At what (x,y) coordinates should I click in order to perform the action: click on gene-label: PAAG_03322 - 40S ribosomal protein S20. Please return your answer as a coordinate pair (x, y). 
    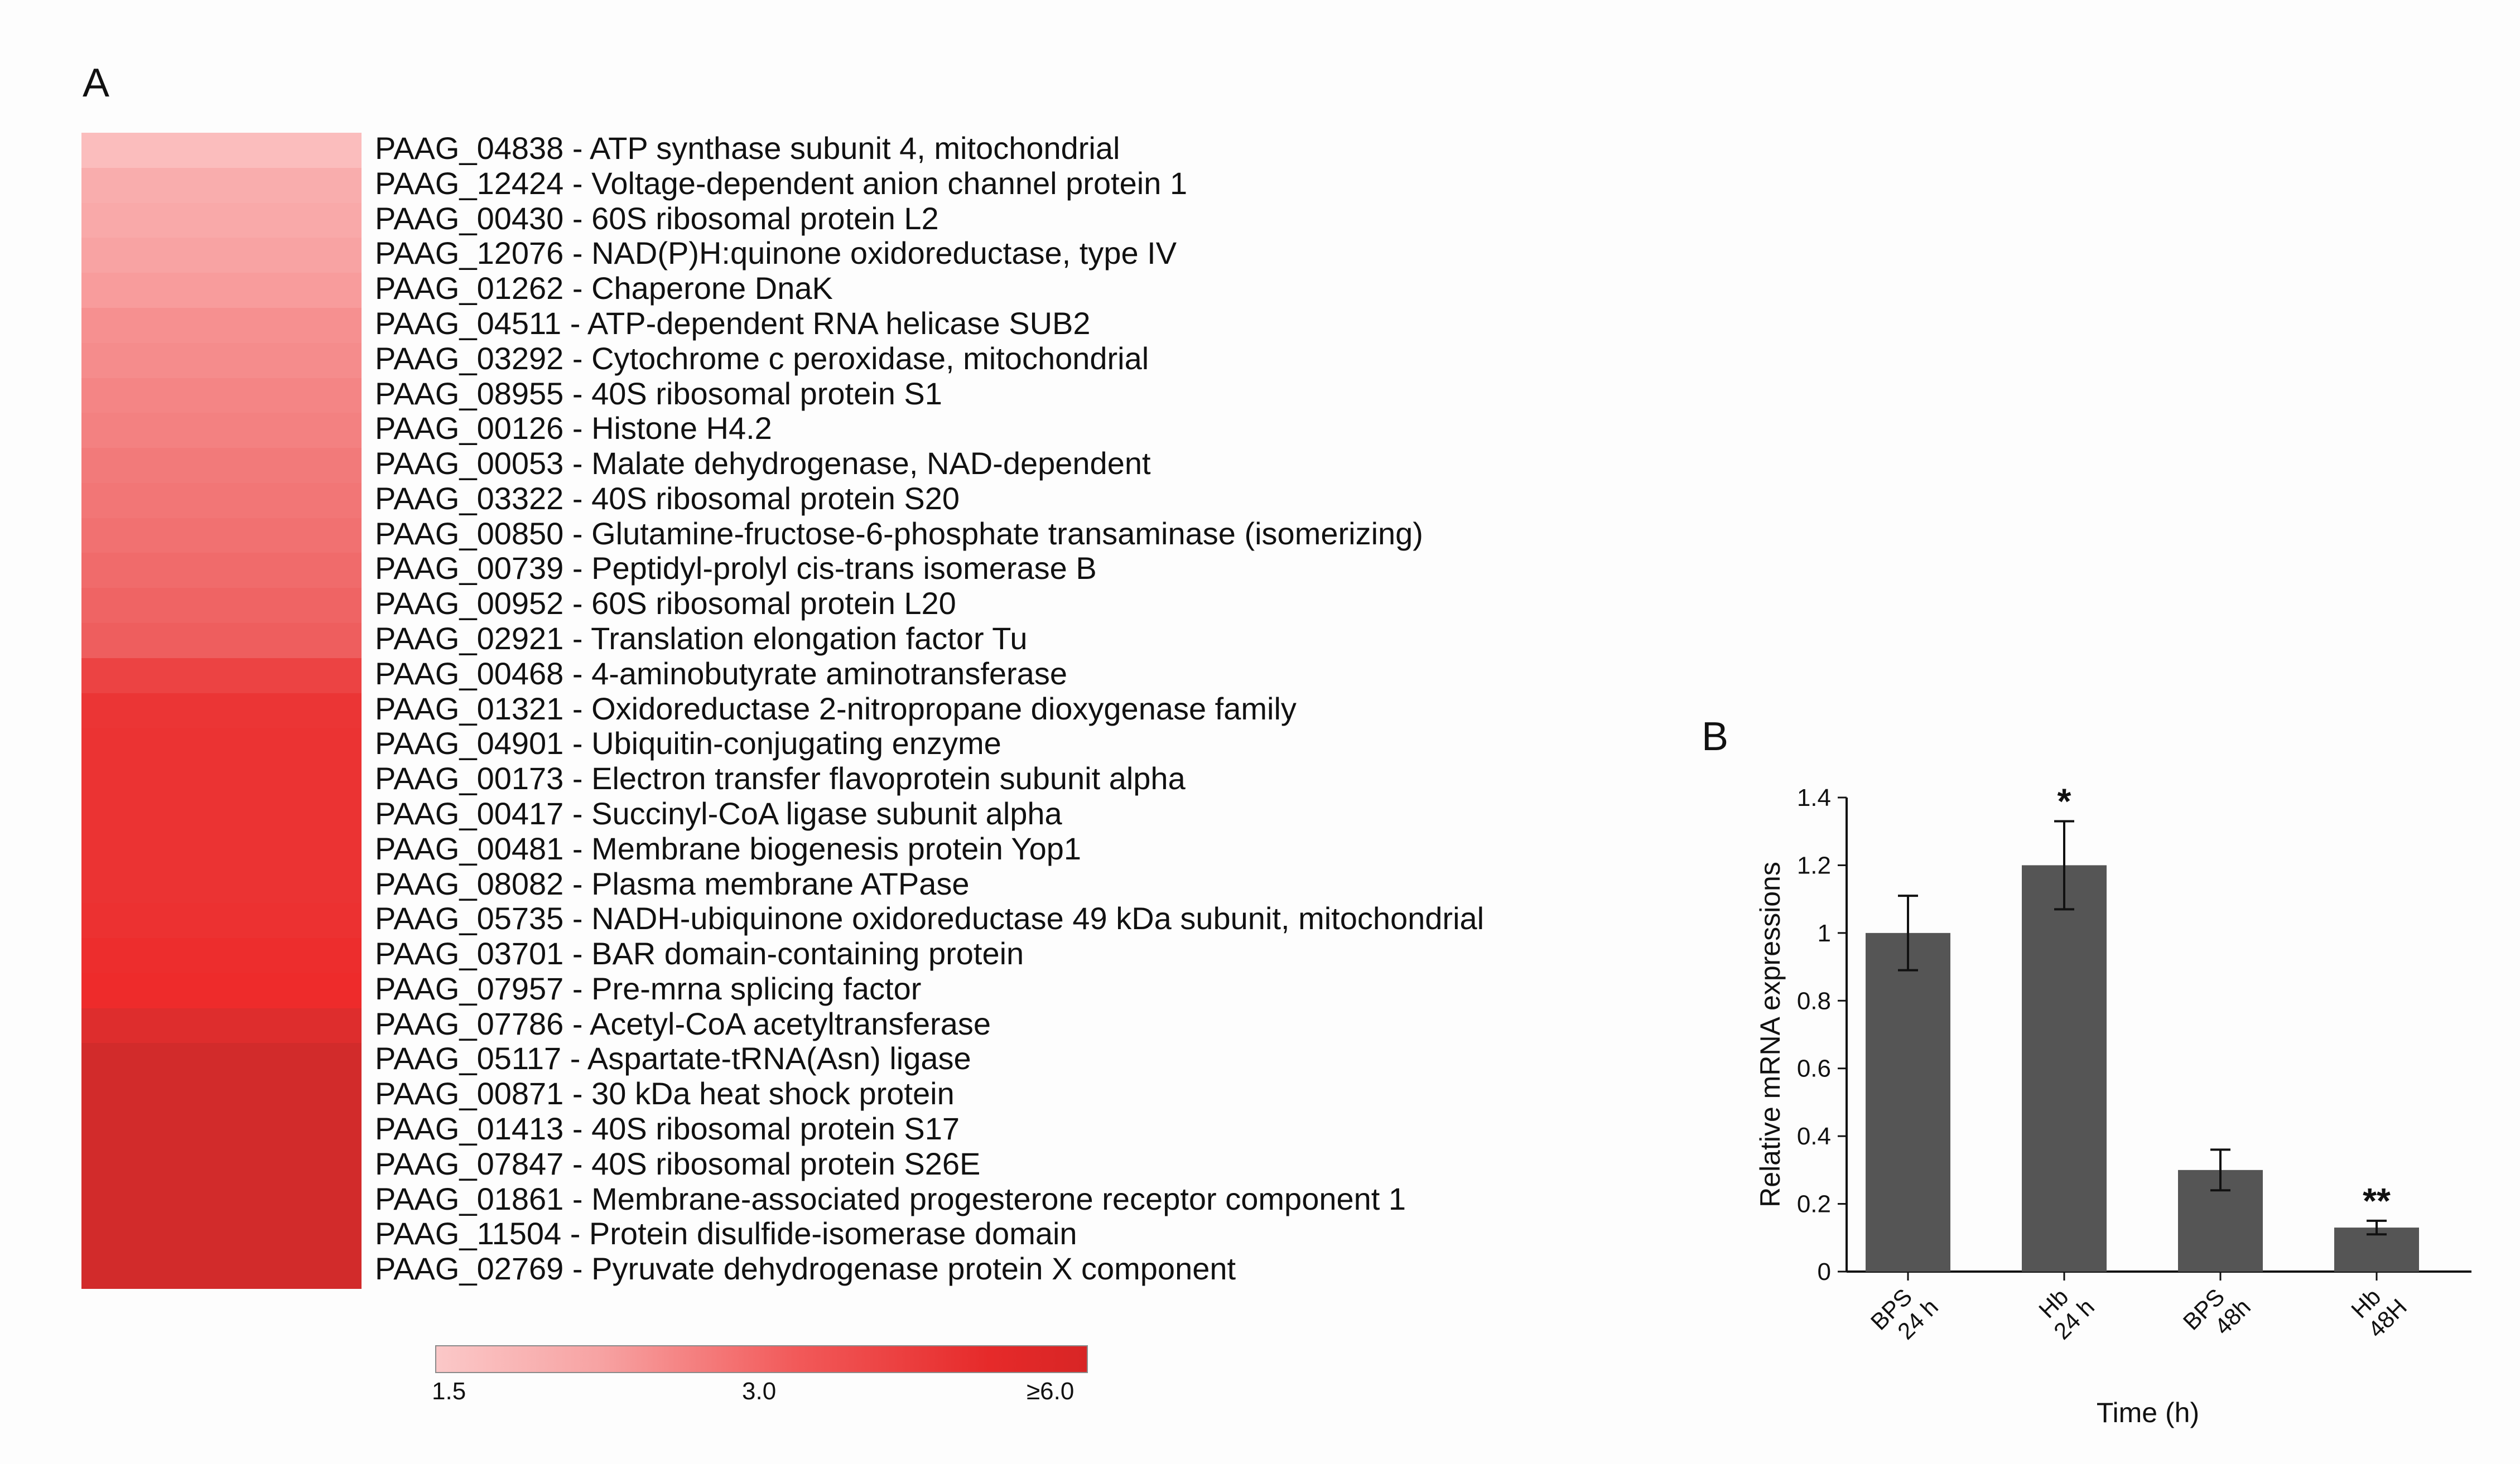
    Looking at the image, I should click on (667, 498).